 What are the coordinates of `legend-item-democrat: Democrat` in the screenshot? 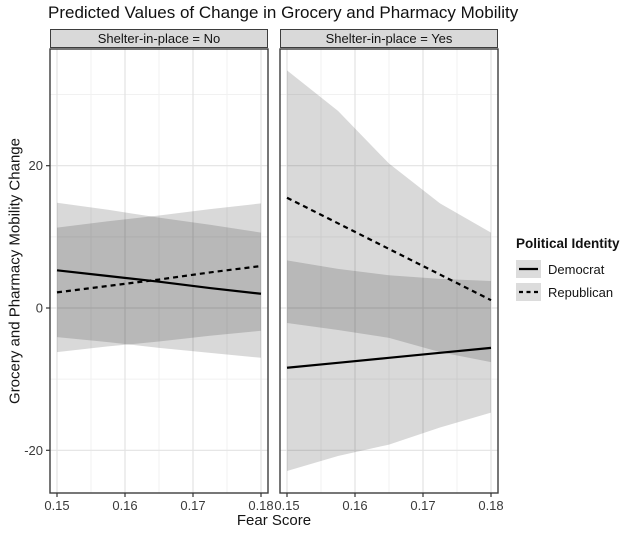 It's located at (568, 269).